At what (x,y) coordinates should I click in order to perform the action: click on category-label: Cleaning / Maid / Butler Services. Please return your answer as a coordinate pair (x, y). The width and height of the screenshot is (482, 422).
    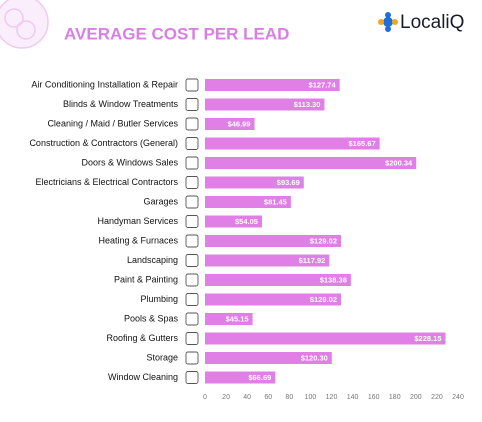
    Looking at the image, I should click on (112, 123).